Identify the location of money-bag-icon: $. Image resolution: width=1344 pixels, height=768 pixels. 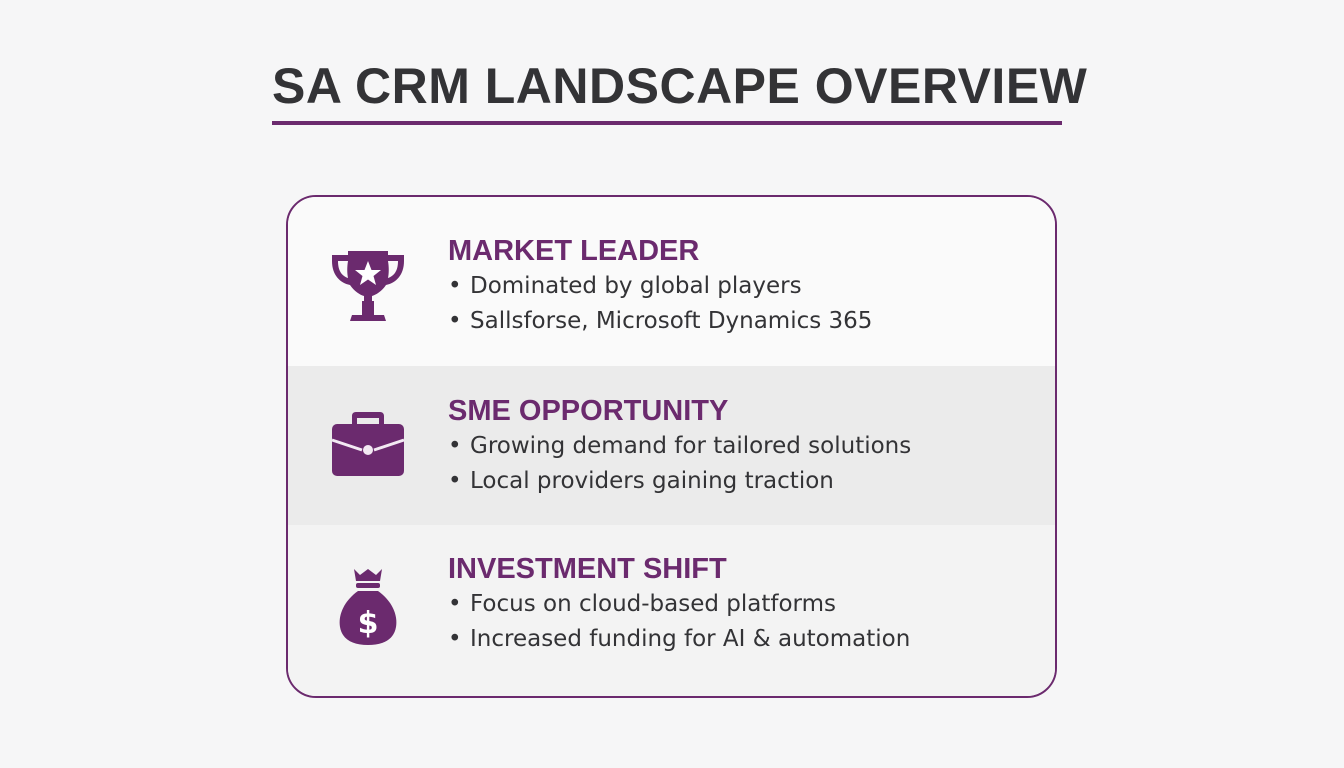
(368, 607).